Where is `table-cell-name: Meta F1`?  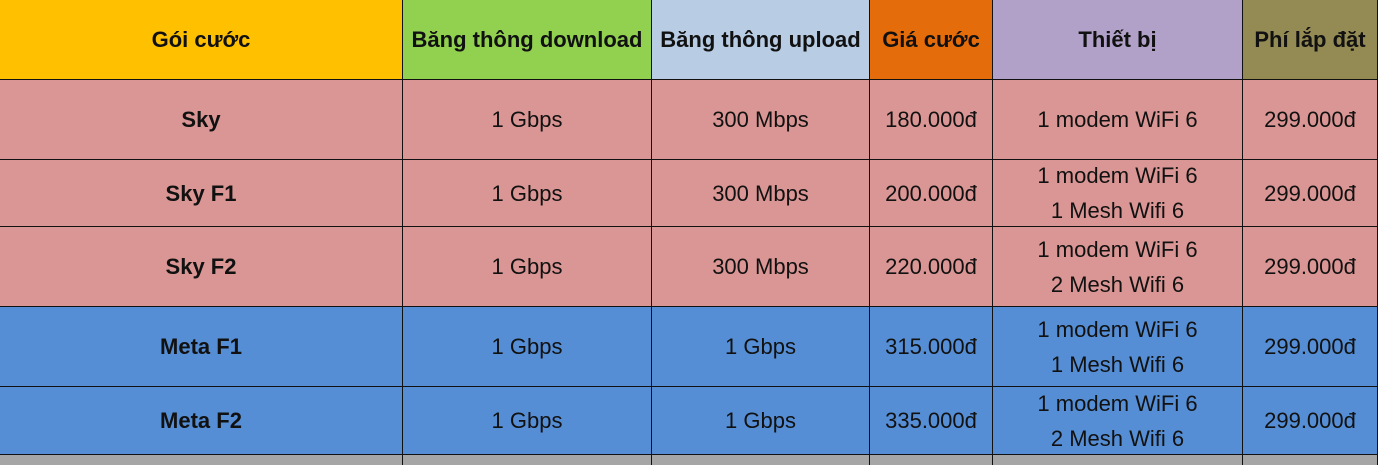
table-cell-name: Meta F1 is located at coordinates (201, 347).